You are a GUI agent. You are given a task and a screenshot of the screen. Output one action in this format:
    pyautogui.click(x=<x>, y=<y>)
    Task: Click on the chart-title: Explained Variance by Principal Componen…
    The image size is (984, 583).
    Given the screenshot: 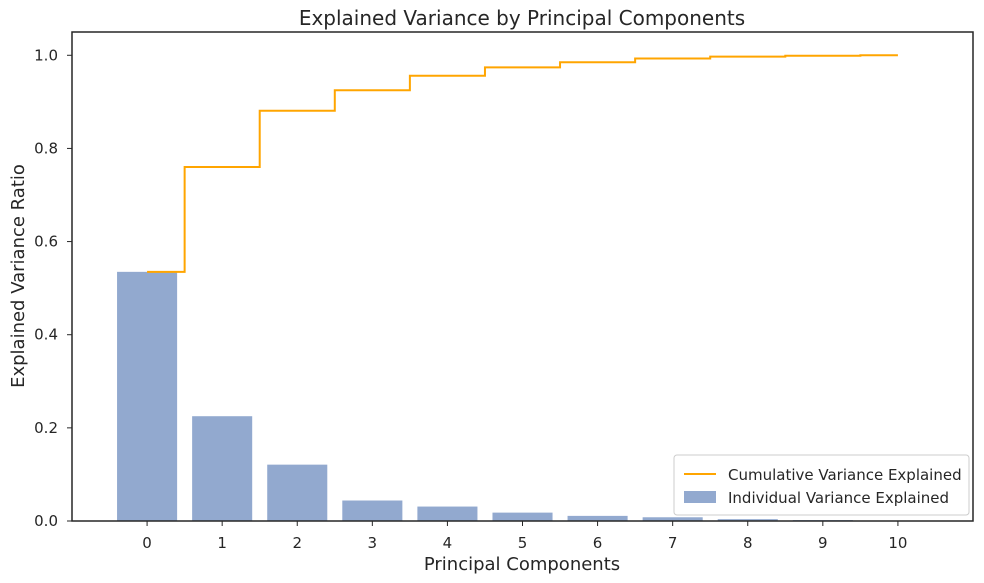 What is the action you would take?
    pyautogui.click(x=522, y=18)
    